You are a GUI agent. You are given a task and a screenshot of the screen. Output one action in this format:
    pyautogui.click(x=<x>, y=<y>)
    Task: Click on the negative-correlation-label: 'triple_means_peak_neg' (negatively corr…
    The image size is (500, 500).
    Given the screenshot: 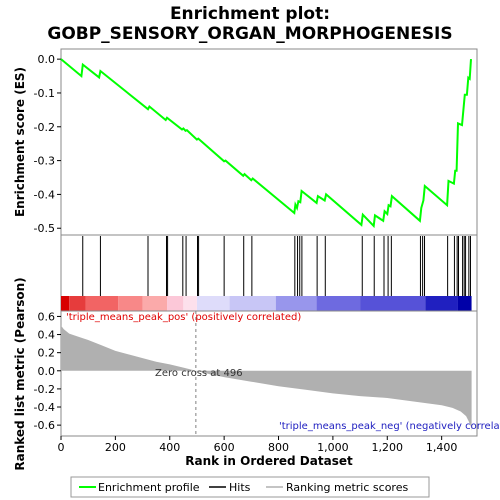 What is the action you would take?
    pyautogui.click(x=389, y=426)
    